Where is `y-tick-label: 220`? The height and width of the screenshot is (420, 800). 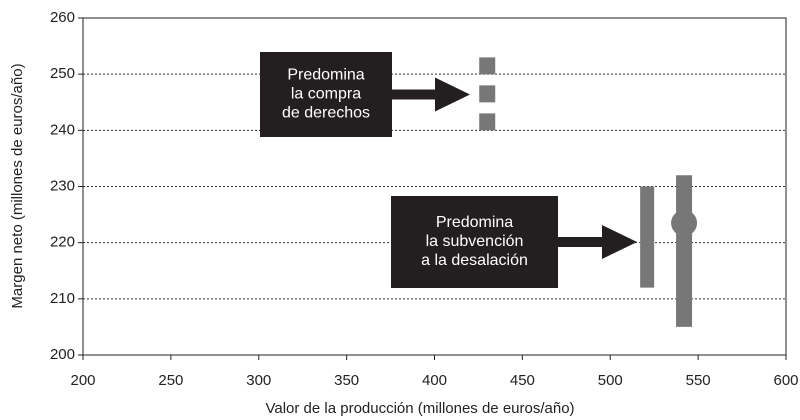
y-tick-label: 220 is located at coordinates (62, 242).